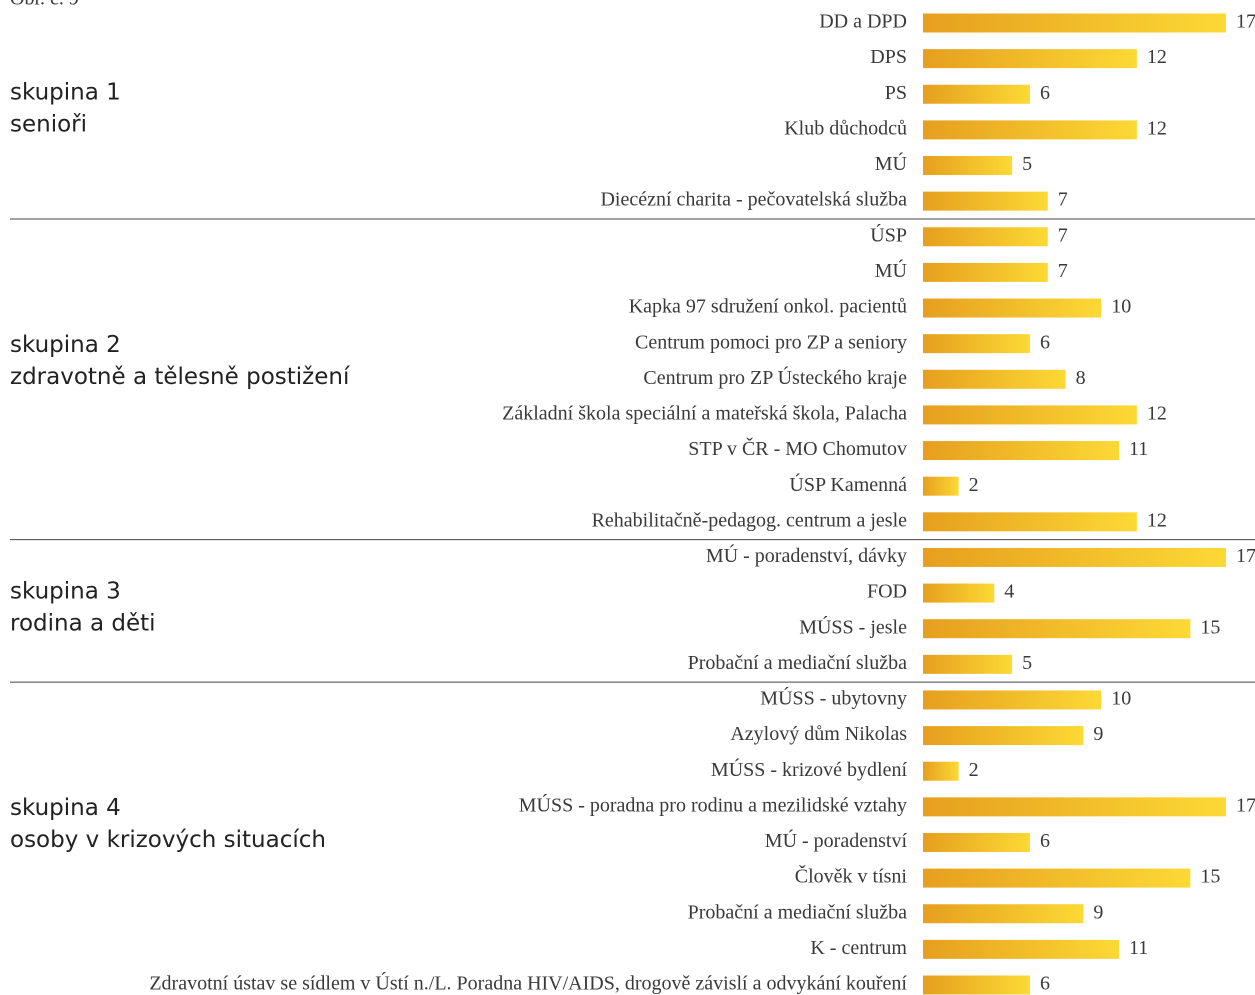 The height and width of the screenshot is (995, 1255). I want to click on category-label: ÚSP, so click(888, 234).